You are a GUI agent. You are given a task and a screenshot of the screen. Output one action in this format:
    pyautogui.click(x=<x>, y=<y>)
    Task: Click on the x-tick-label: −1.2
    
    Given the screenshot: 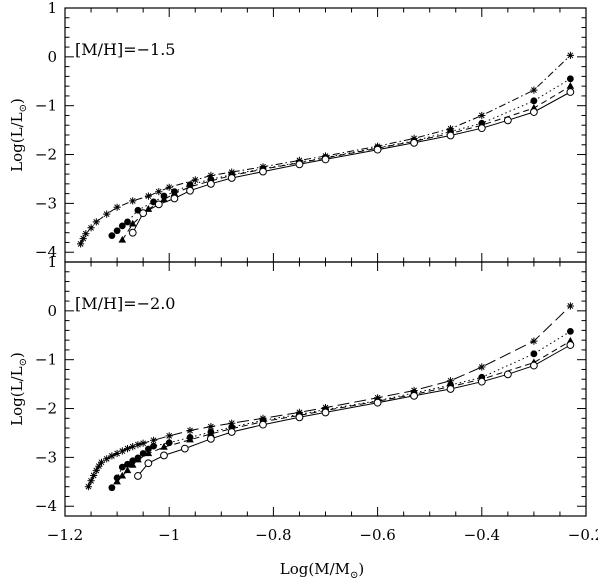 What is the action you would take?
    pyautogui.click(x=65, y=535)
    